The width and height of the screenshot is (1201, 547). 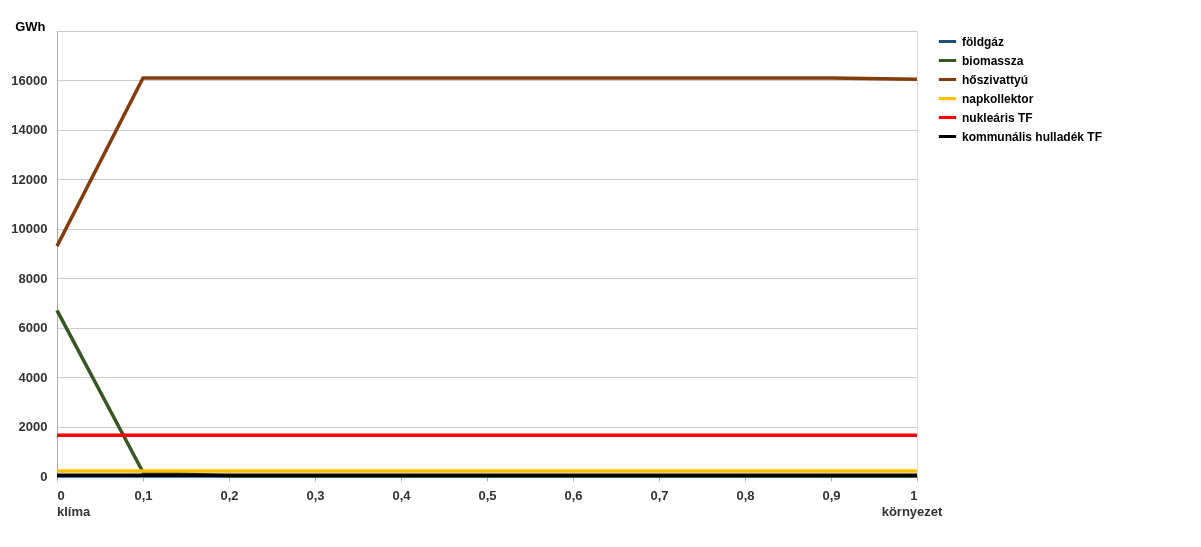 I want to click on legend-label: kommunális hulladék TF, so click(x=1032, y=136).